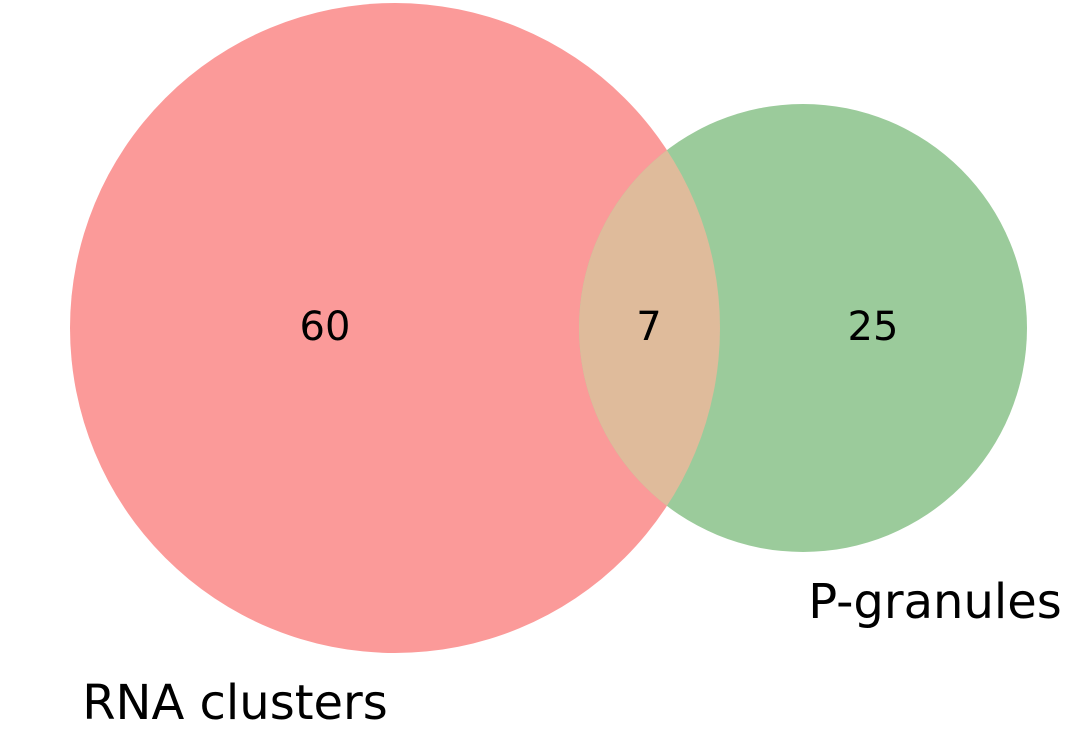  I want to click on p-granules-label: P-granules, so click(935, 602).